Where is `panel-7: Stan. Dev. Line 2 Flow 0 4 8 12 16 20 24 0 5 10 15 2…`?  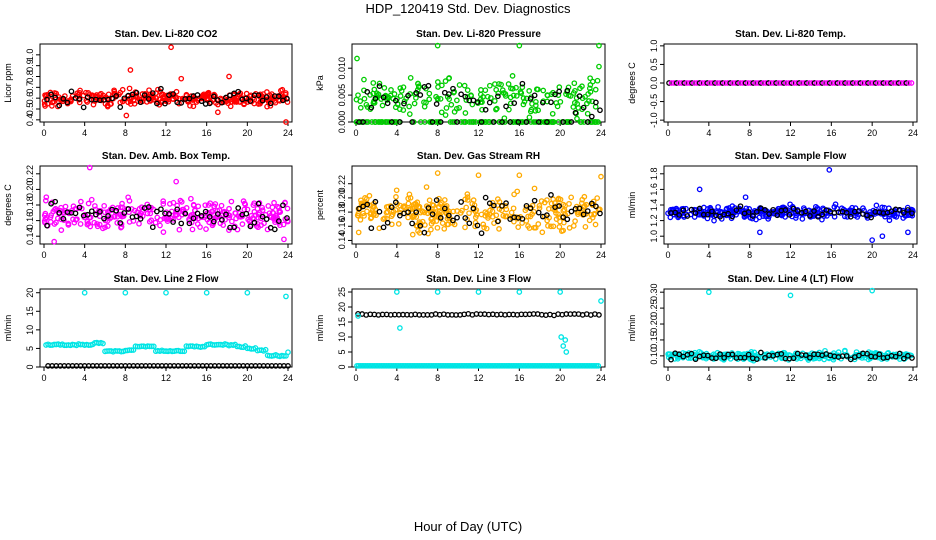
panel-7: Stan. Dev. Line 2 Flow 0 4 8 12 16 20 24 0 5 10 15 2… is located at coordinates (148, 328).